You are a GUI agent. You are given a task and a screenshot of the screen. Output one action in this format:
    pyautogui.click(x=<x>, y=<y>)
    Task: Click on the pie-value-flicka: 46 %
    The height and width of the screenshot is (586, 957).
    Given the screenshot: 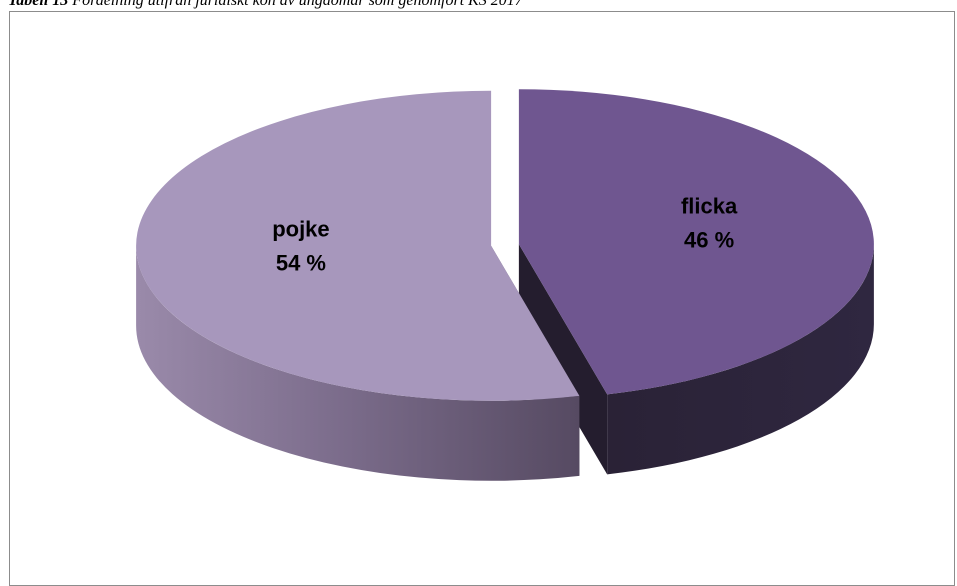 What is the action you would take?
    pyautogui.click(x=709, y=240)
    